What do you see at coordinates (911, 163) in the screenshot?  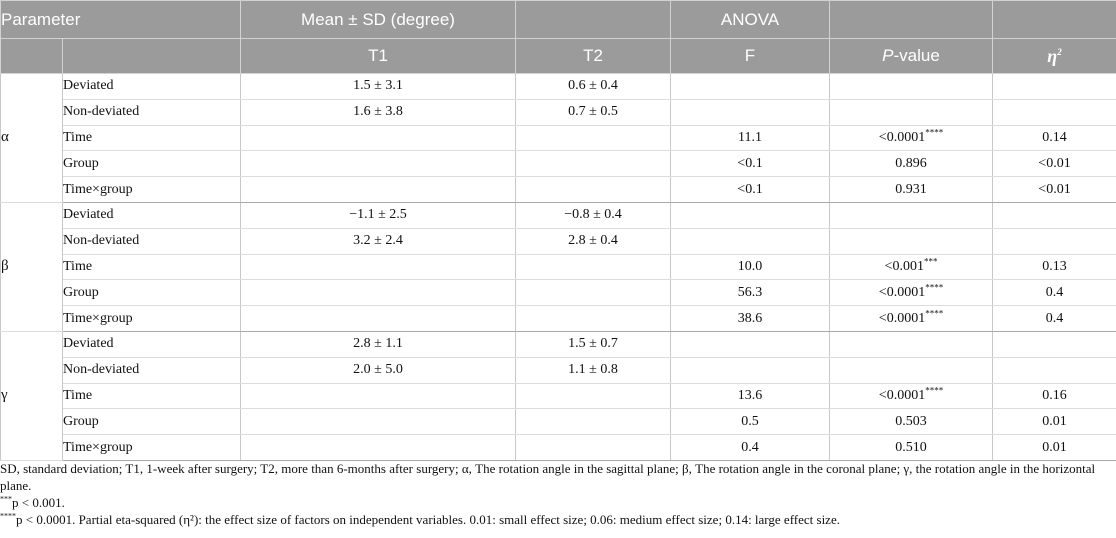 I see `p-value: 0.896` at bounding box center [911, 163].